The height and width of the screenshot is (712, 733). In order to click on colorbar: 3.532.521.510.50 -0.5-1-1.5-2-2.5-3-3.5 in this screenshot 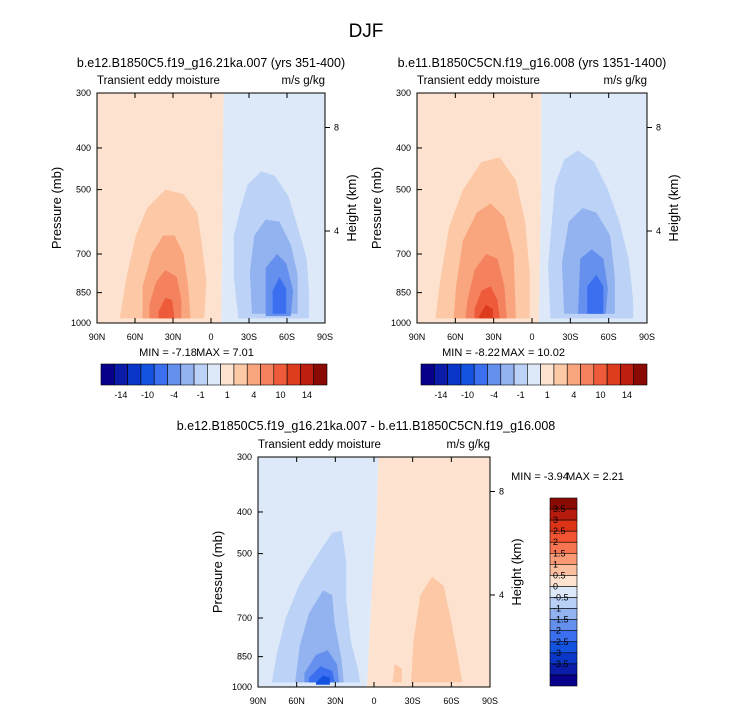, I will do `click(563, 592)`.